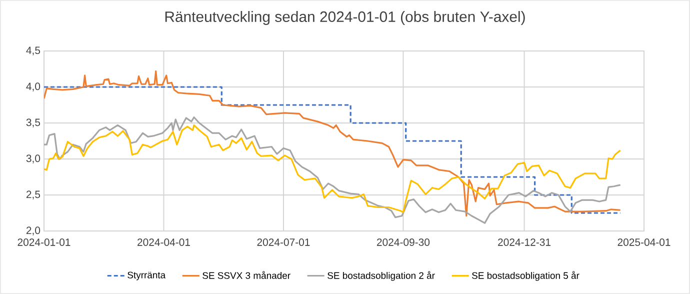  What do you see at coordinates (403, 242) in the screenshot?
I see `x-tick-label: 2024-09-30` at bounding box center [403, 242].